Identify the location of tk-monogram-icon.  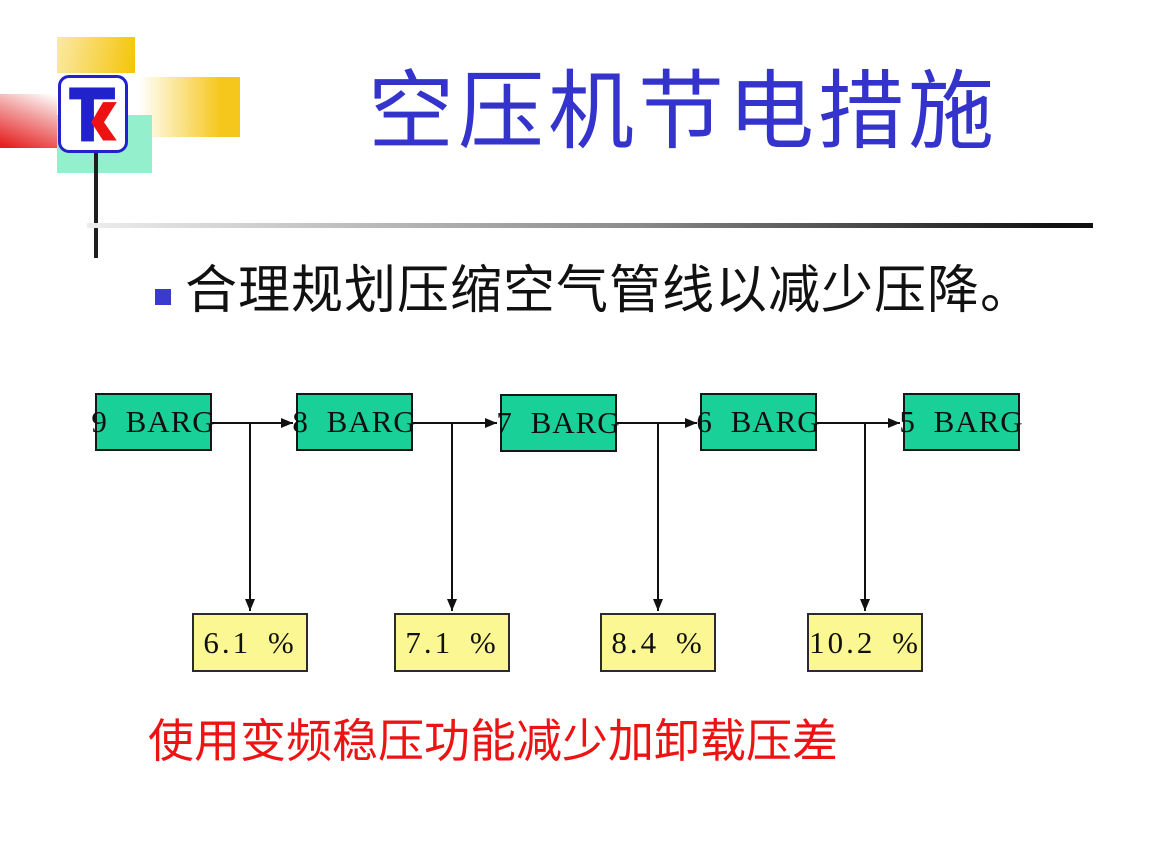
(93, 114).